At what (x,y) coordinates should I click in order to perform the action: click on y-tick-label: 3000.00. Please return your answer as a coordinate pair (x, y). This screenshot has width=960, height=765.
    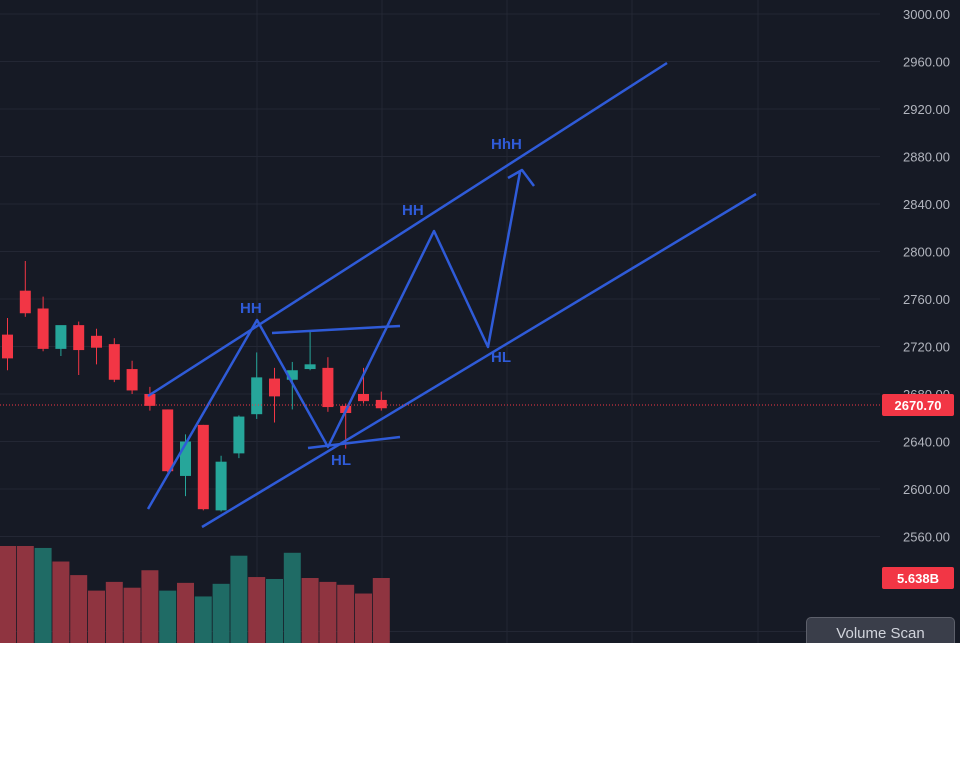
    Looking at the image, I should click on (926, 14).